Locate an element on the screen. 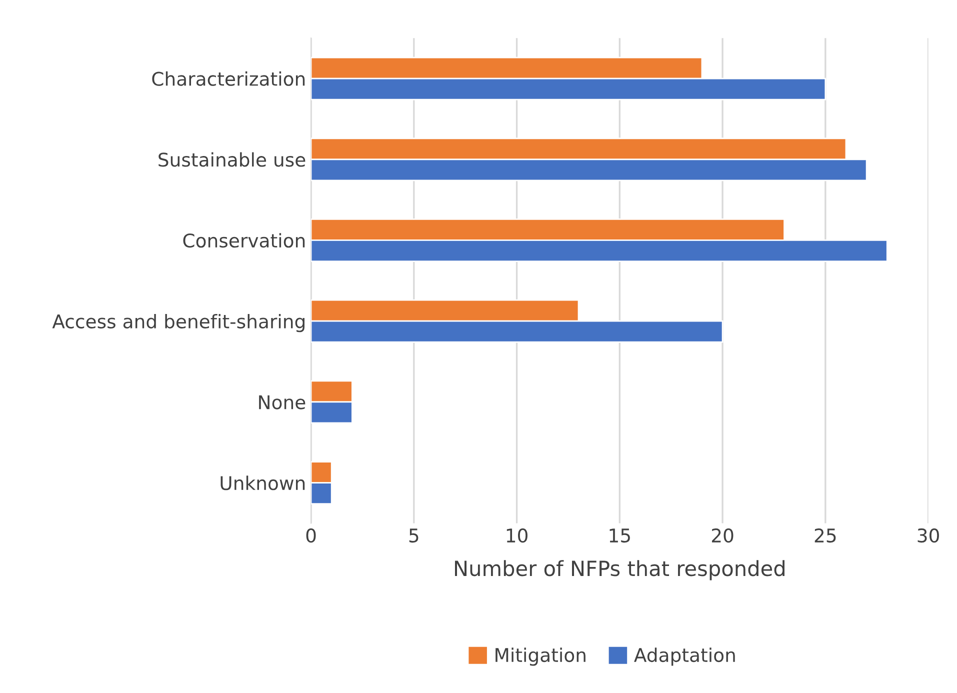 Image resolution: width=957 pixels, height=693 pixels. y-tick-label: Unknown is located at coordinates (262, 483).